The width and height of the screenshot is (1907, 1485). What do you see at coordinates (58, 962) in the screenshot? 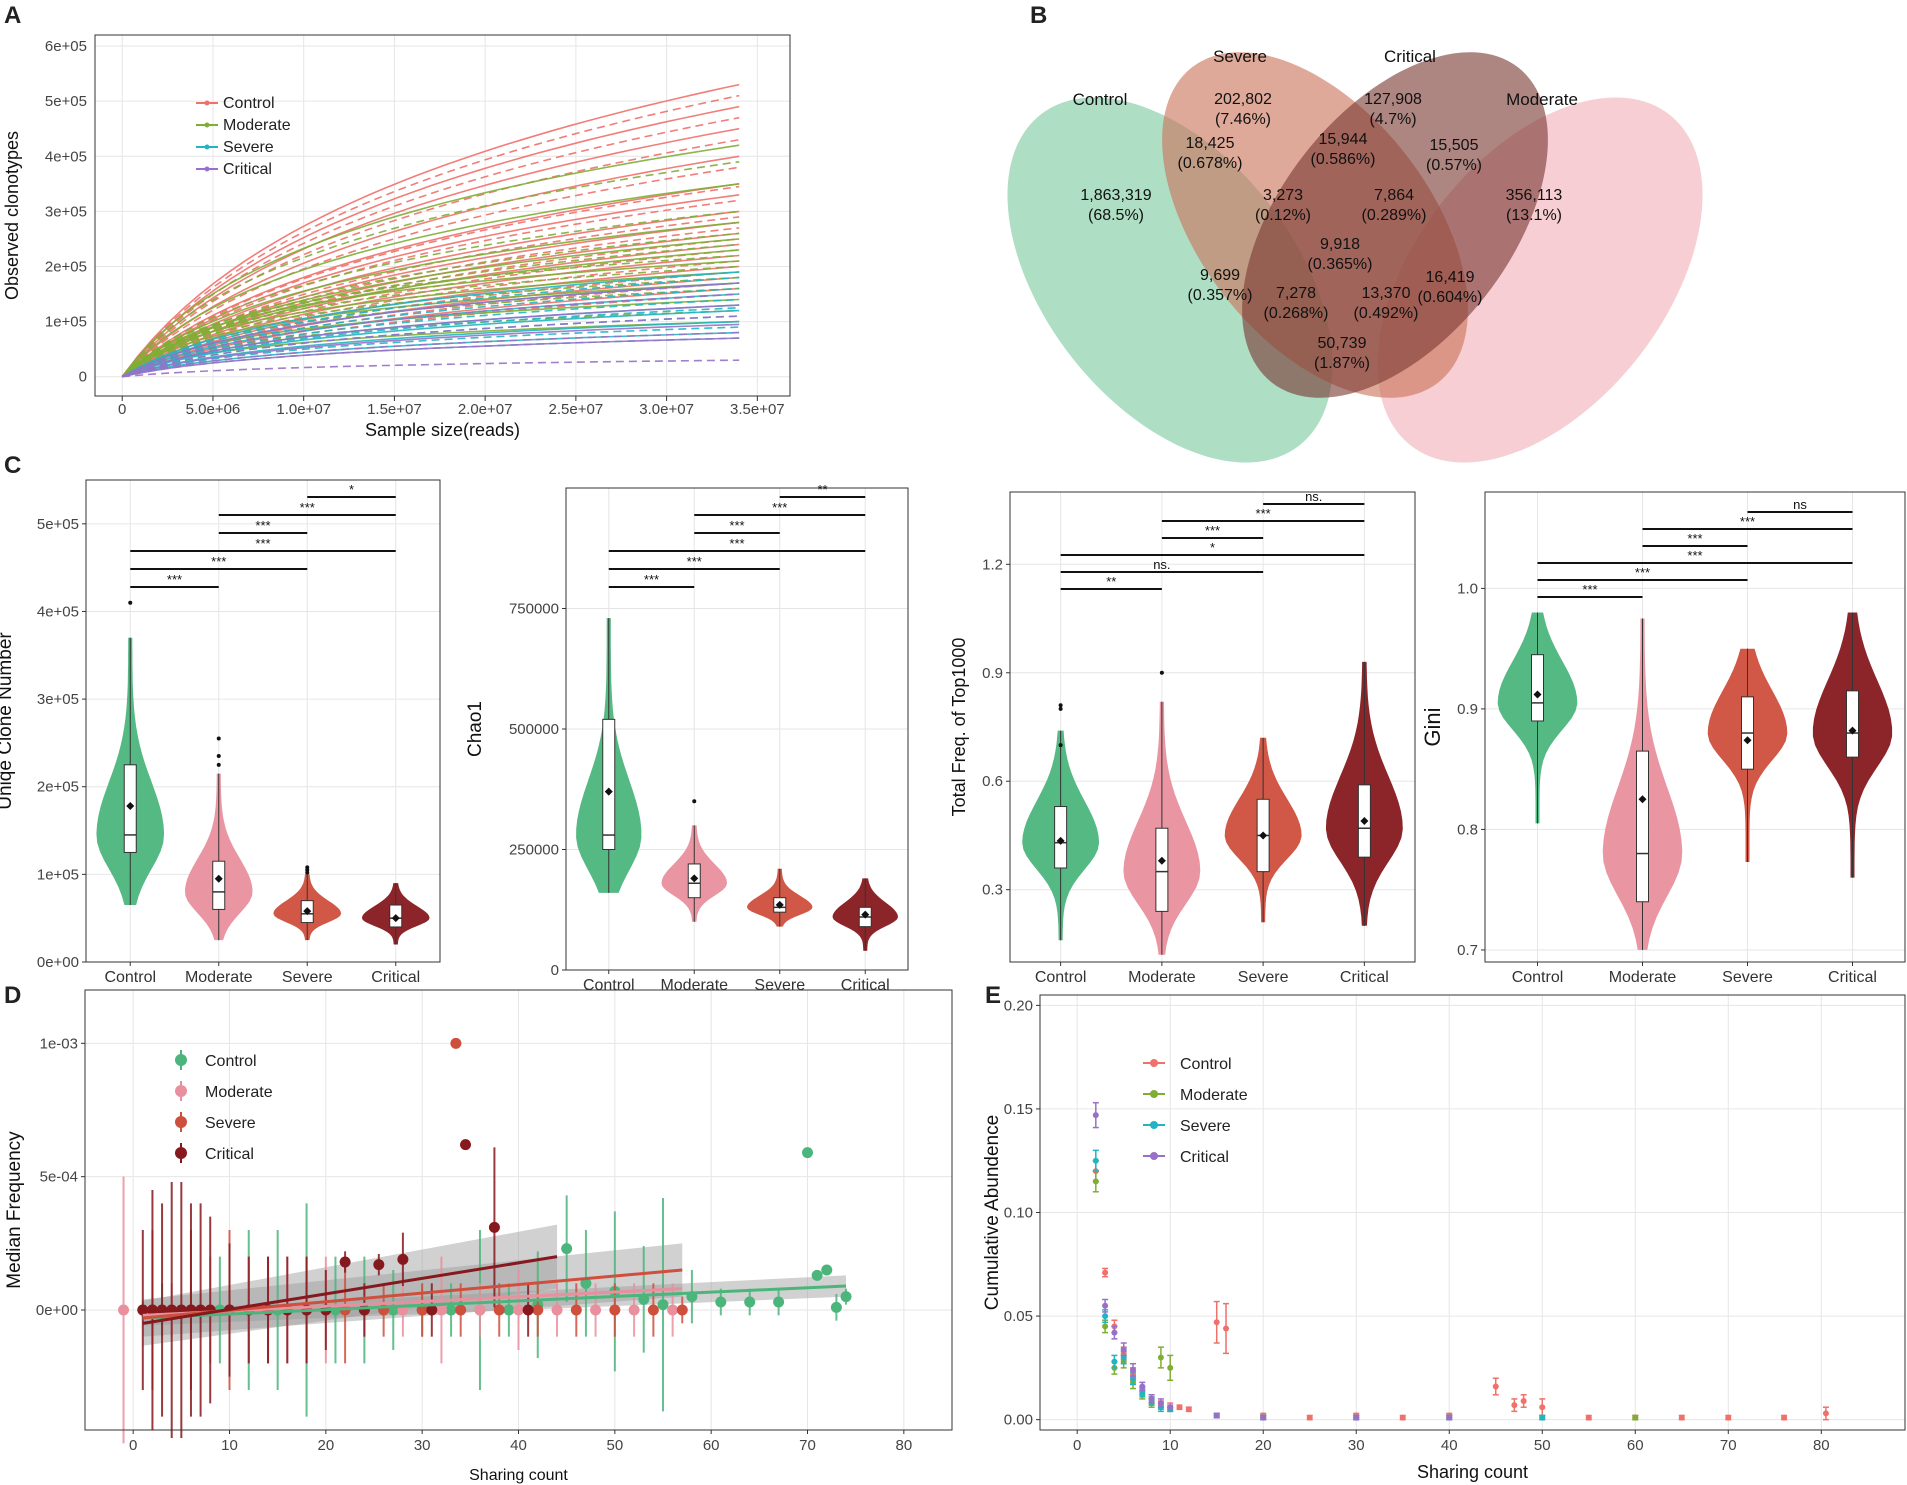
I see `y-tick-label: 0e+00` at bounding box center [58, 962].